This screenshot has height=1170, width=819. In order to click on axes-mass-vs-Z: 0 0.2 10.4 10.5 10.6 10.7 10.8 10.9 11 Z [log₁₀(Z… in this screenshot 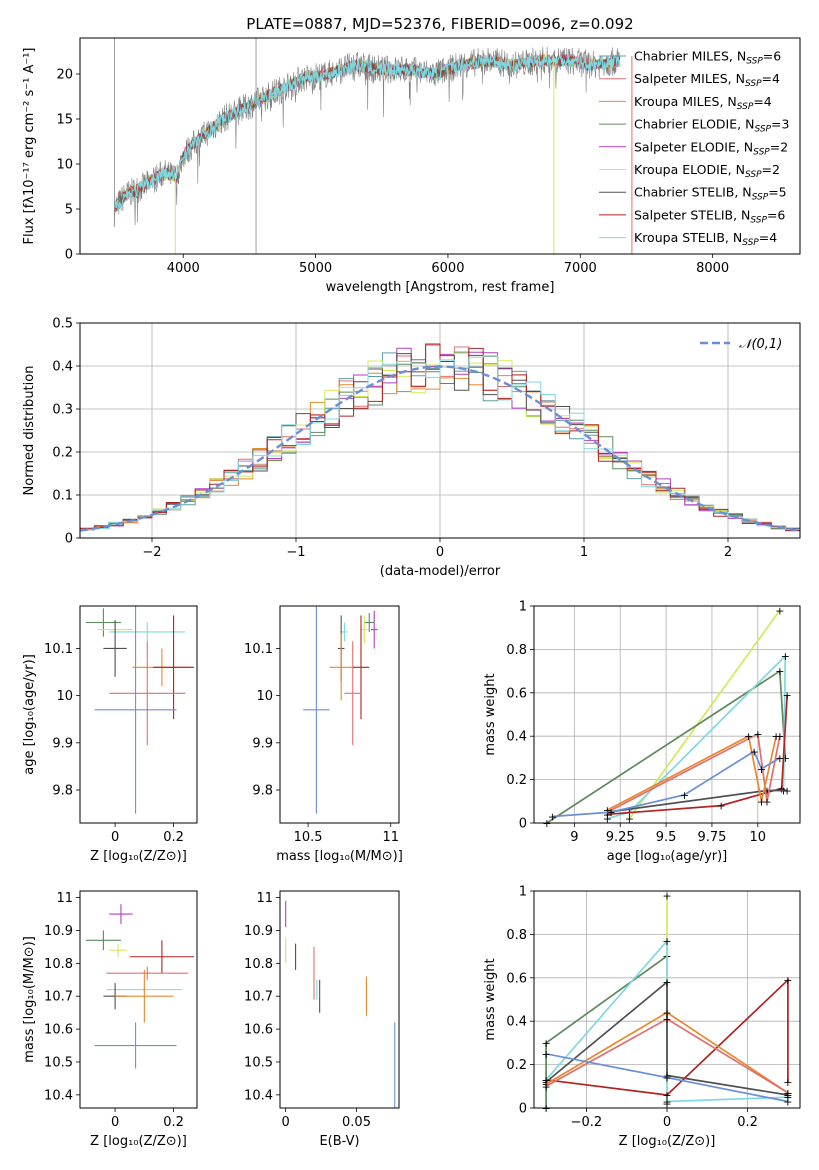, I will do `click(110, 1019)`.